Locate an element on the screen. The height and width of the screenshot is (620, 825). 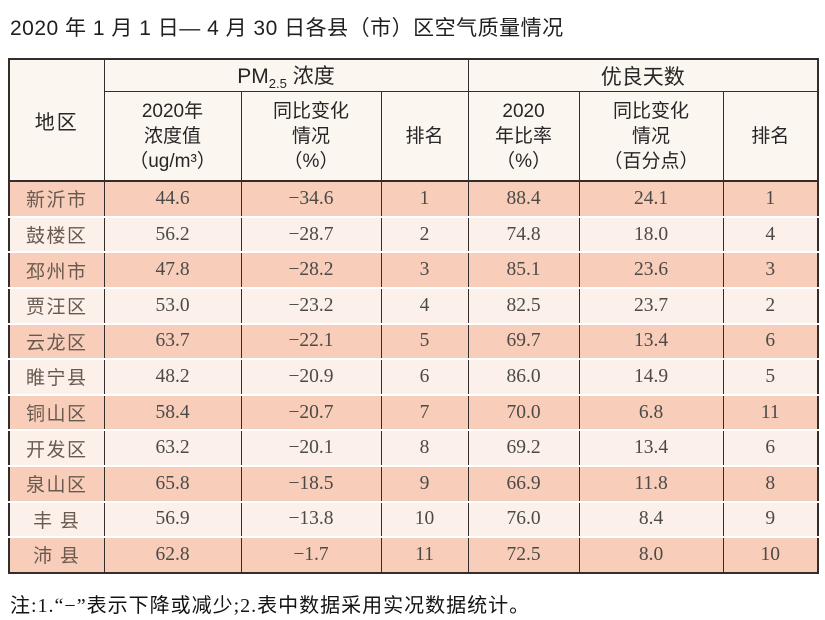
table-row: 丰 县 56.9 −13.8 10 76.0 8.4 9 is located at coordinates (413, 520).